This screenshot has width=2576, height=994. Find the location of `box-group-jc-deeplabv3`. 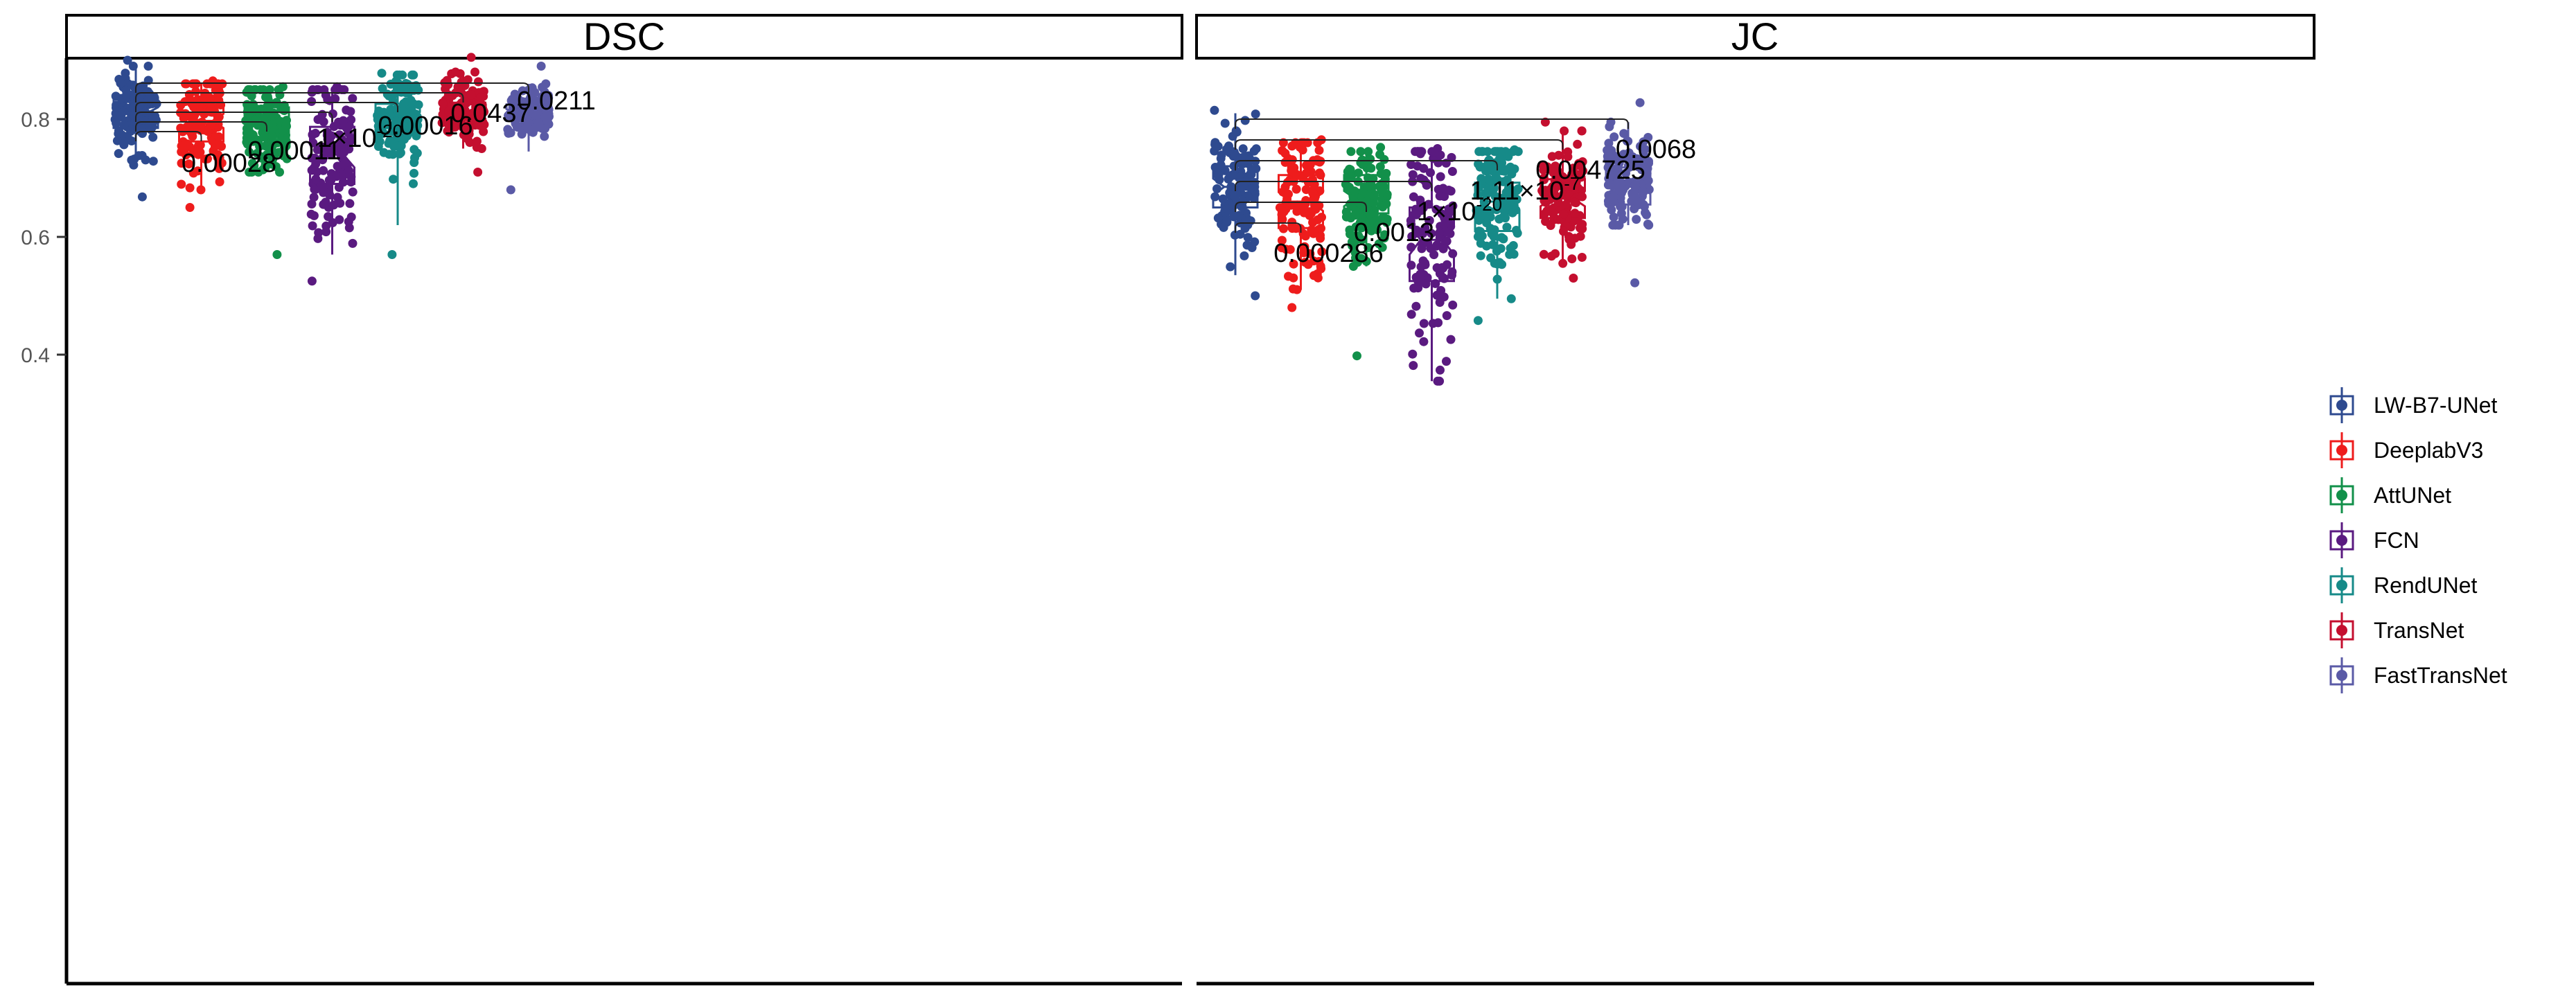

box-group-jc-deeplabv3 is located at coordinates (1301, 223).